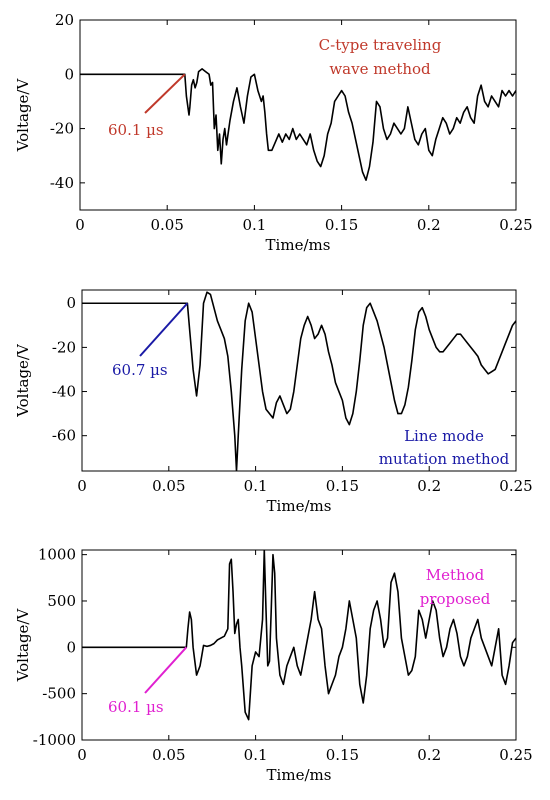  Describe the element at coordinates (57, 555) in the screenshot. I see `y-tick-label: 1000` at that location.